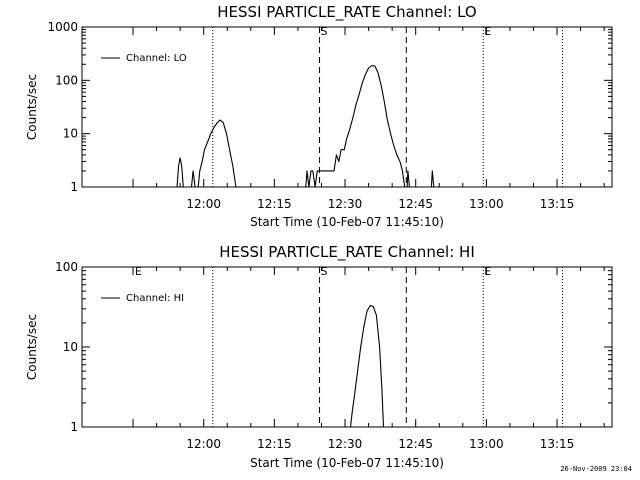 This screenshot has width=640, height=480. What do you see at coordinates (156, 58) in the screenshot?
I see `legend-label: Channel: LO` at bounding box center [156, 58].